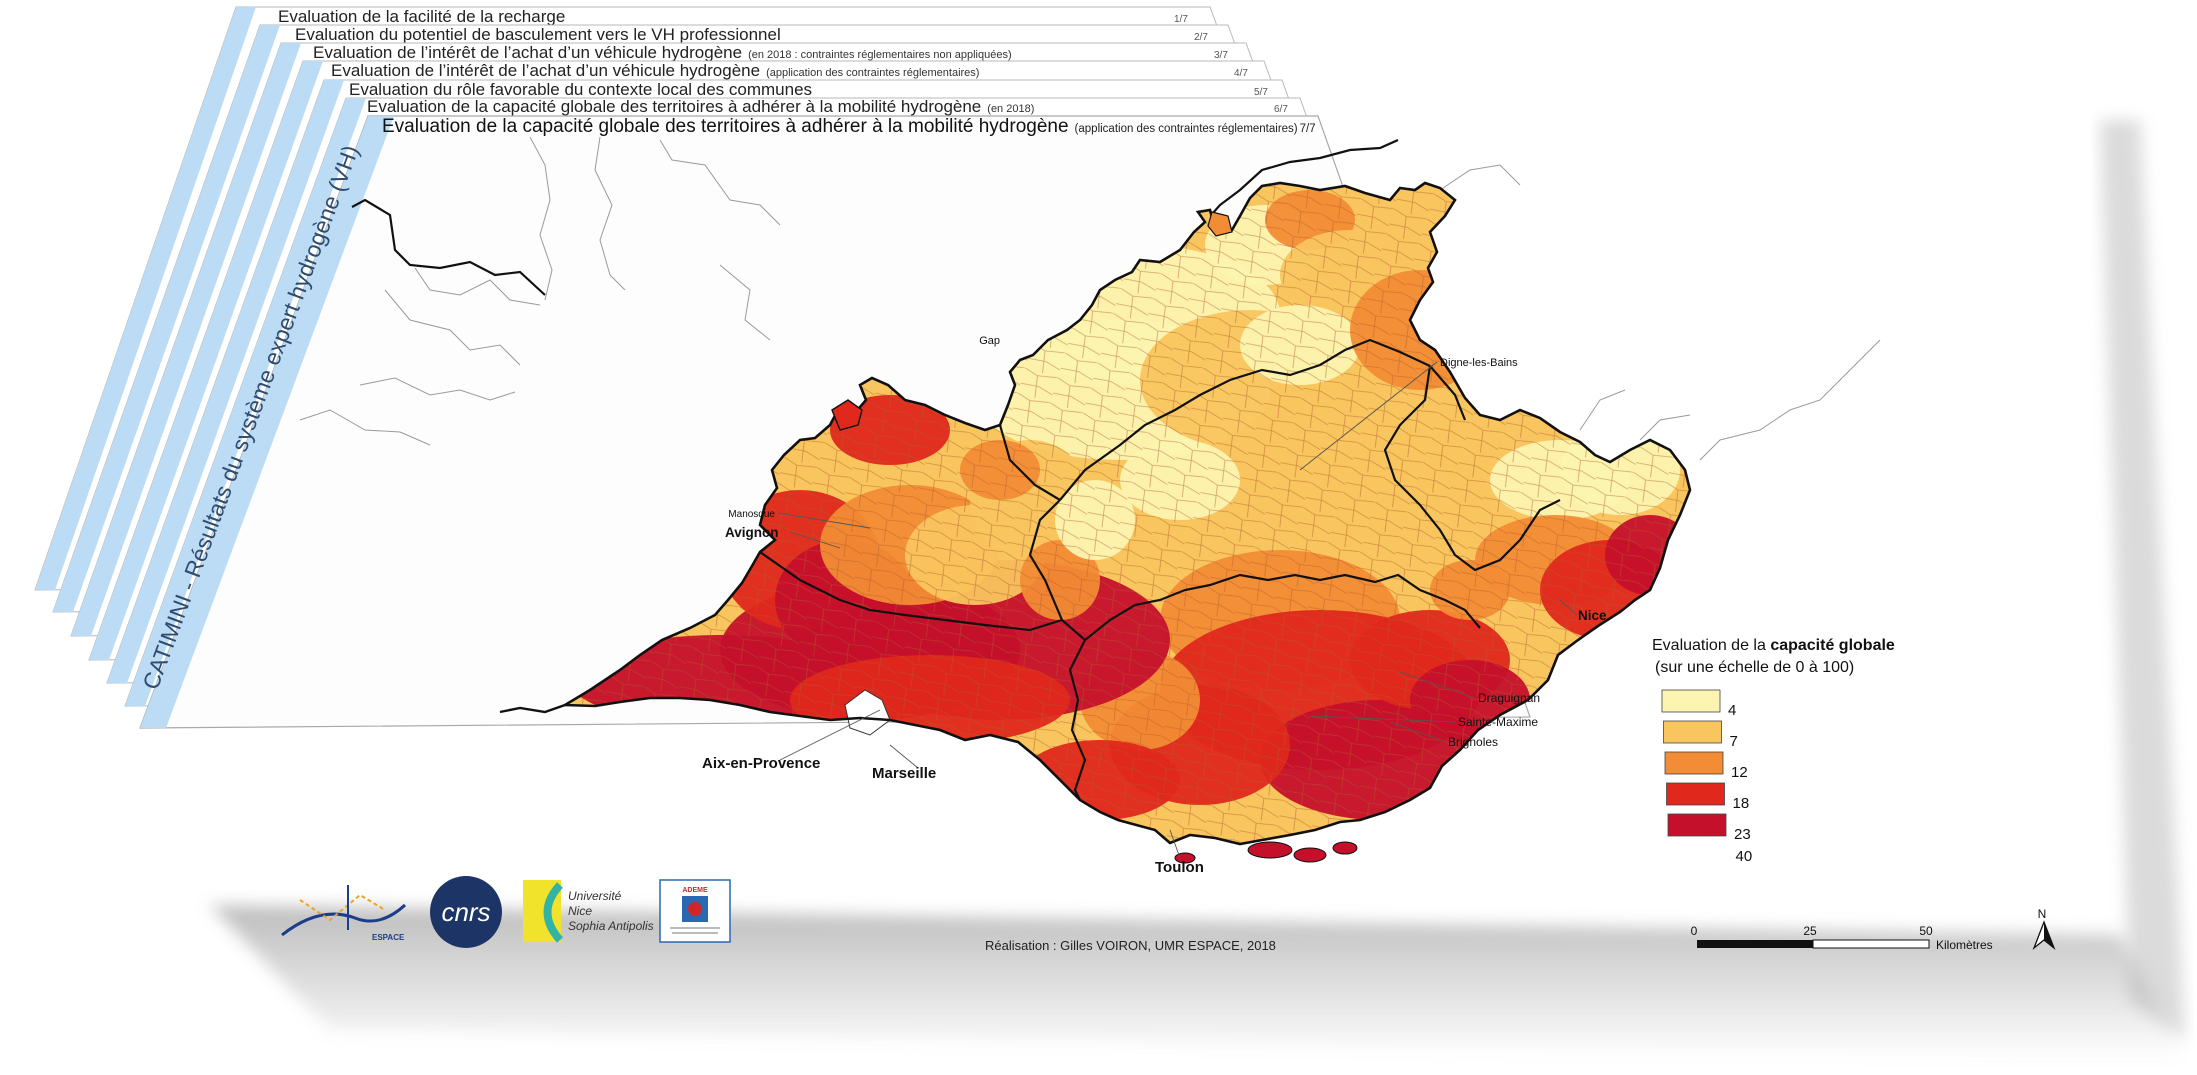 The height and width of the screenshot is (1075, 2197). I want to click on scale-tick-label: 50, so click(1926, 931).